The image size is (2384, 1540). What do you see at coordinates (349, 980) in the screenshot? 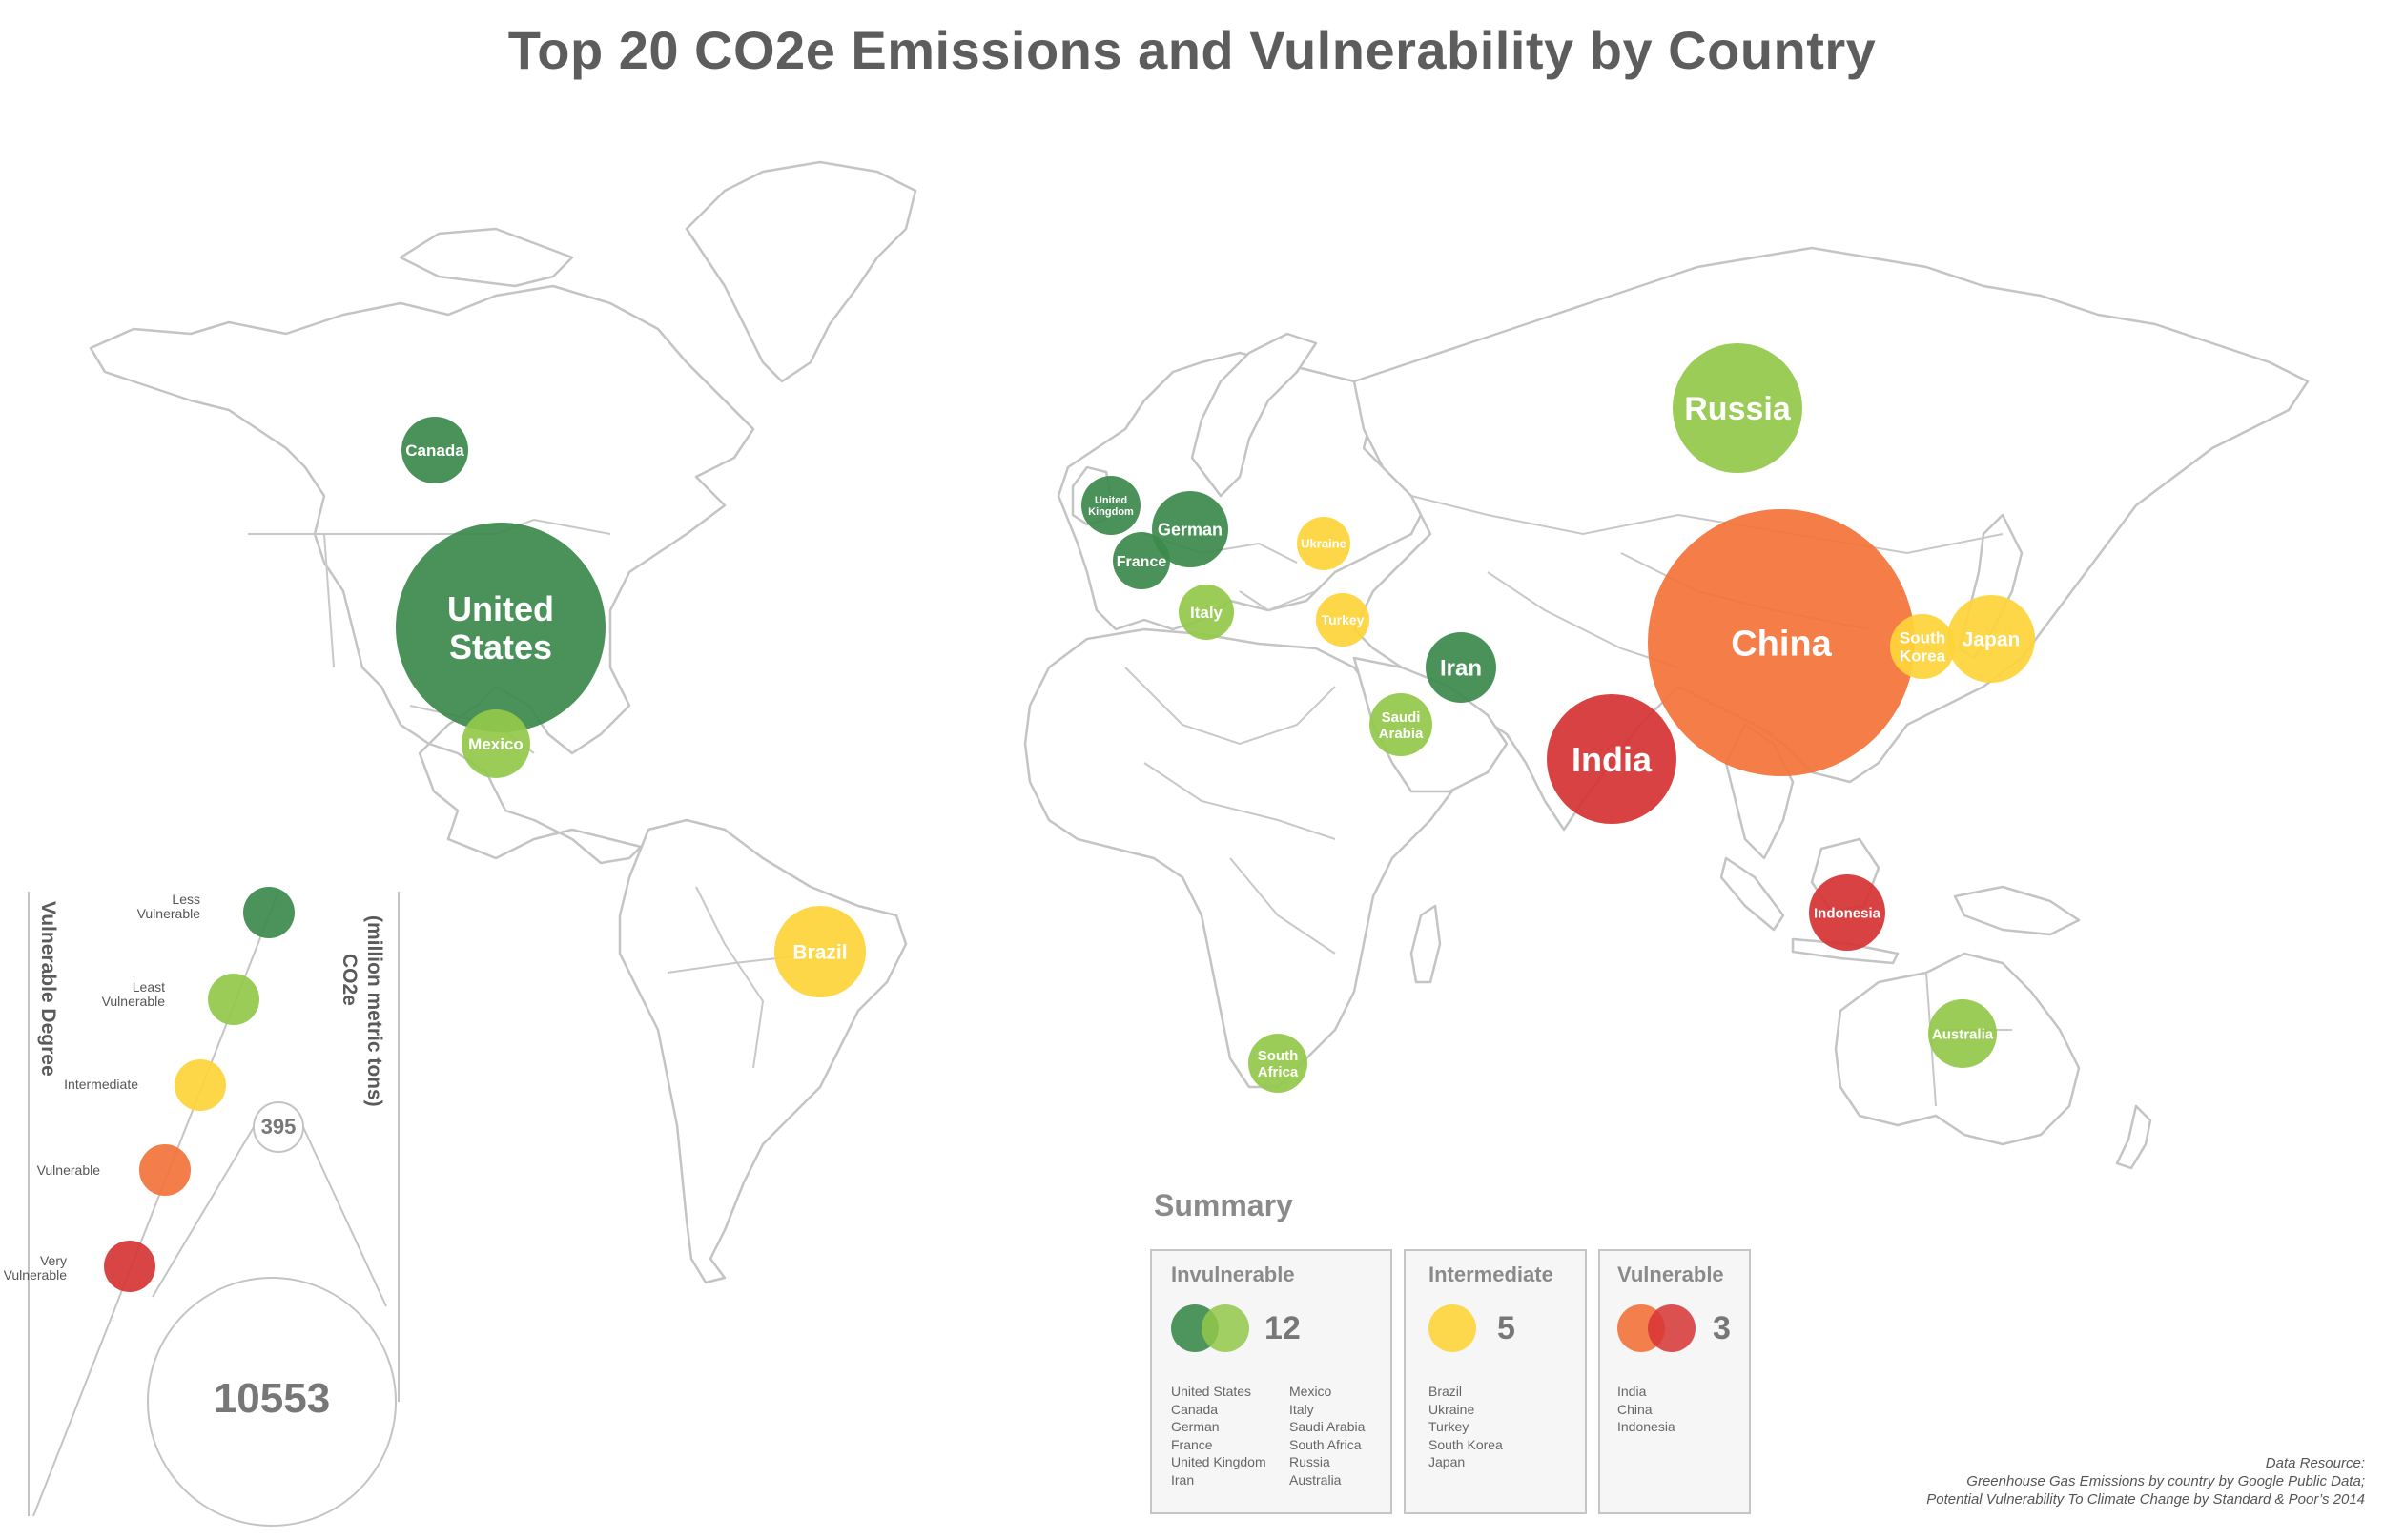
I see `size-title-line1: CO2e` at bounding box center [349, 980].